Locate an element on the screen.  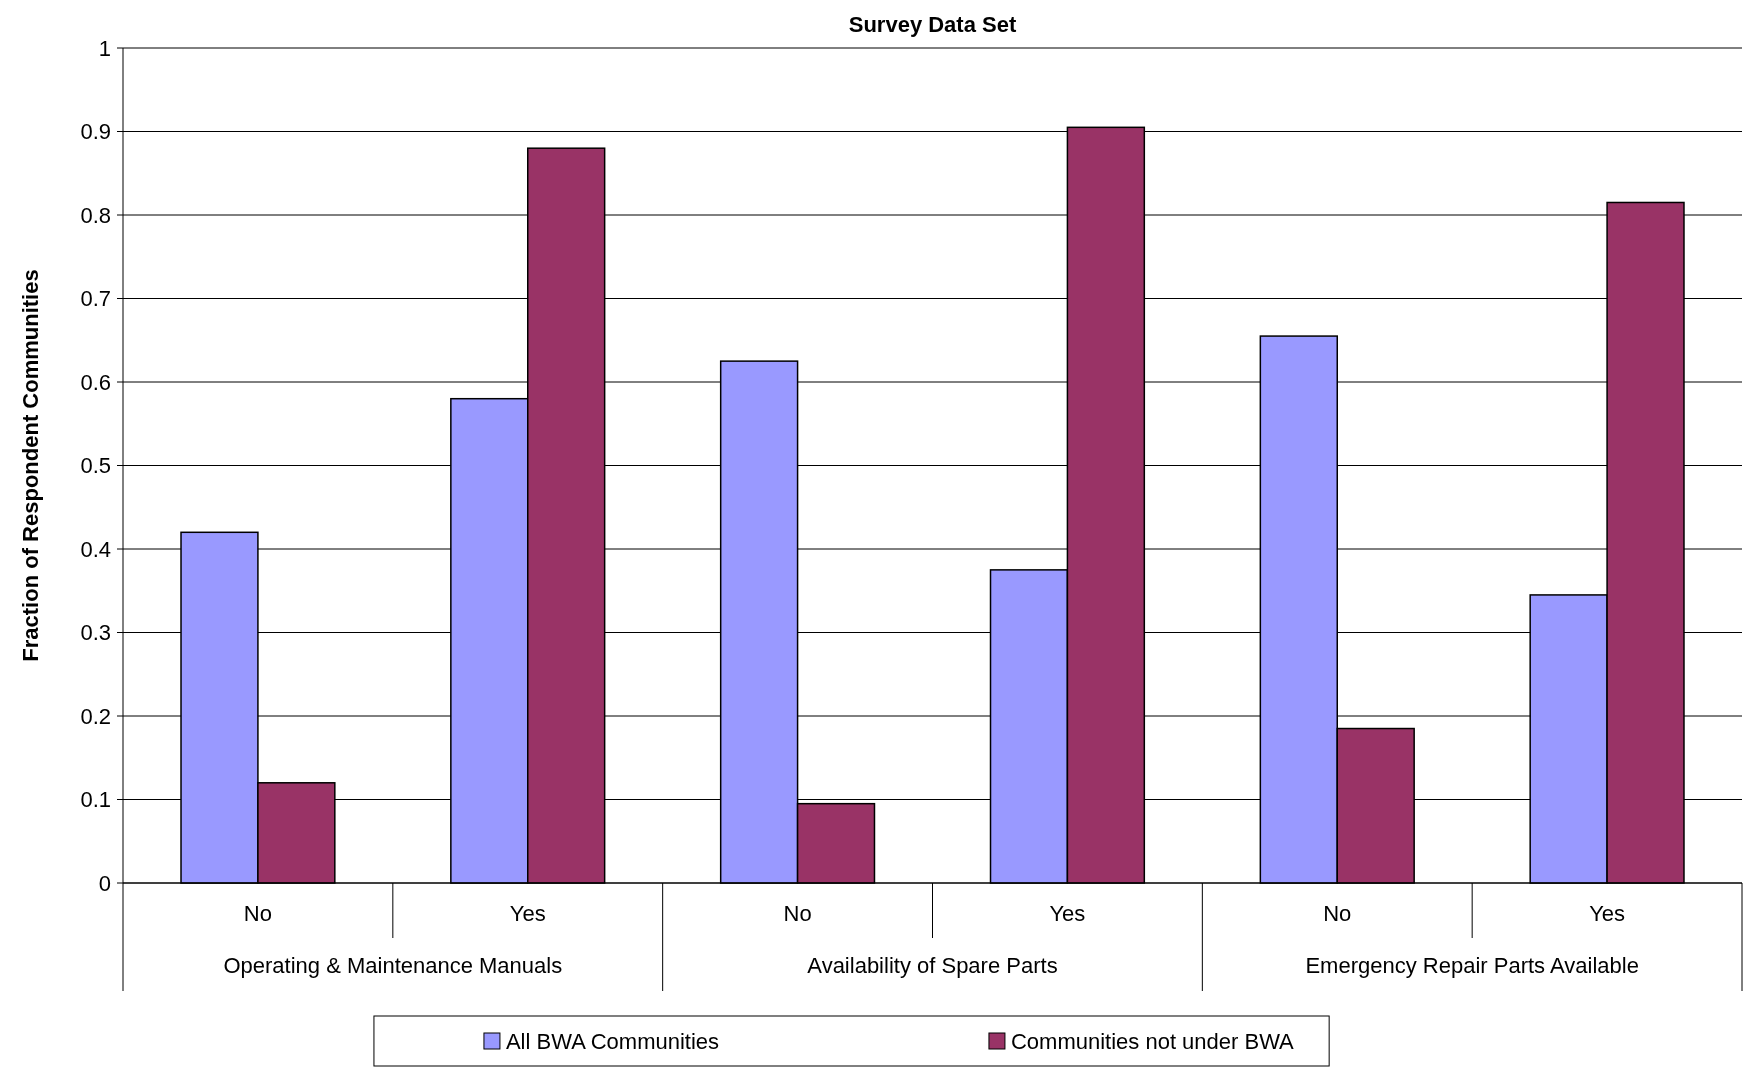
y-tick-label: 0.6 is located at coordinates (95, 382).